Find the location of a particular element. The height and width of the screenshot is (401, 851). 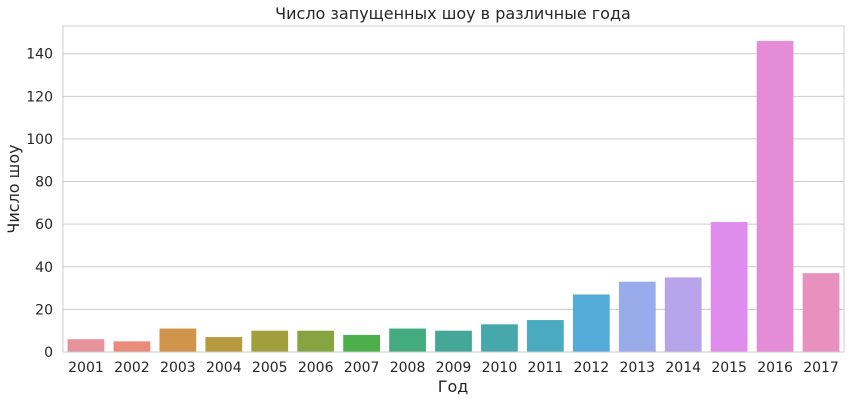

bar-2016 is located at coordinates (775, 196).